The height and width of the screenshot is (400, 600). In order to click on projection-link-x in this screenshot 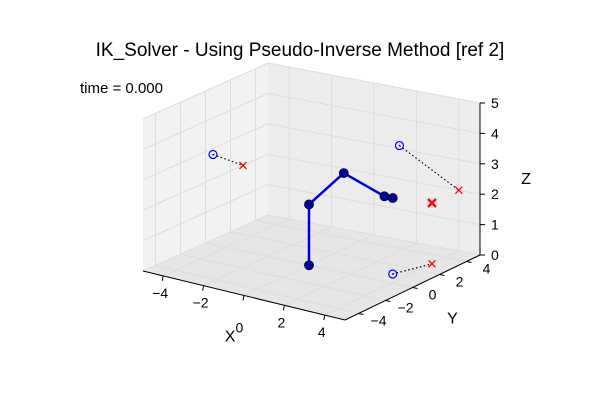, I will do `click(228, 159)`.